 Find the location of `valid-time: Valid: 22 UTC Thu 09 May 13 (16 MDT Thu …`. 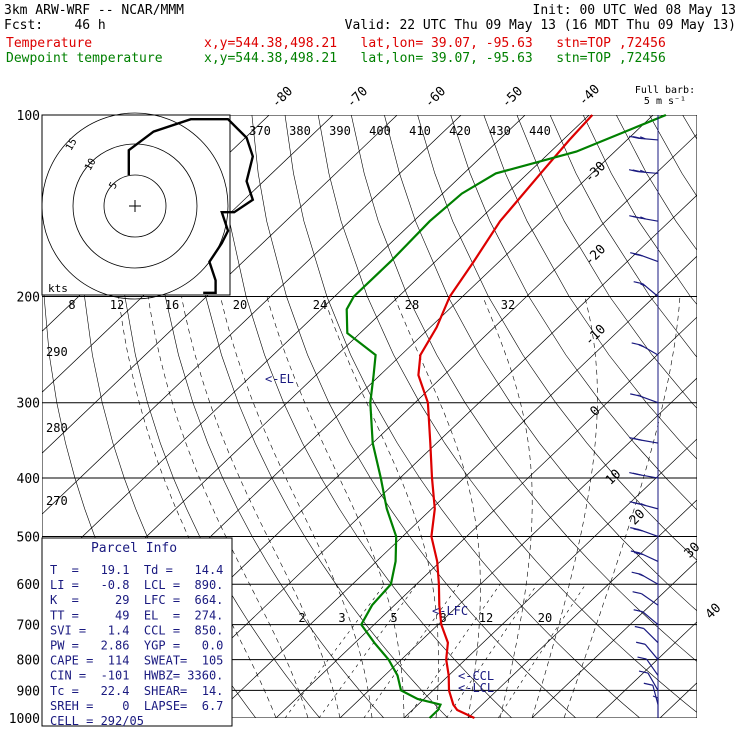

valid-time: Valid: 22 UTC Thu 09 May 13 (16 MDT Thu … is located at coordinates (540, 25).